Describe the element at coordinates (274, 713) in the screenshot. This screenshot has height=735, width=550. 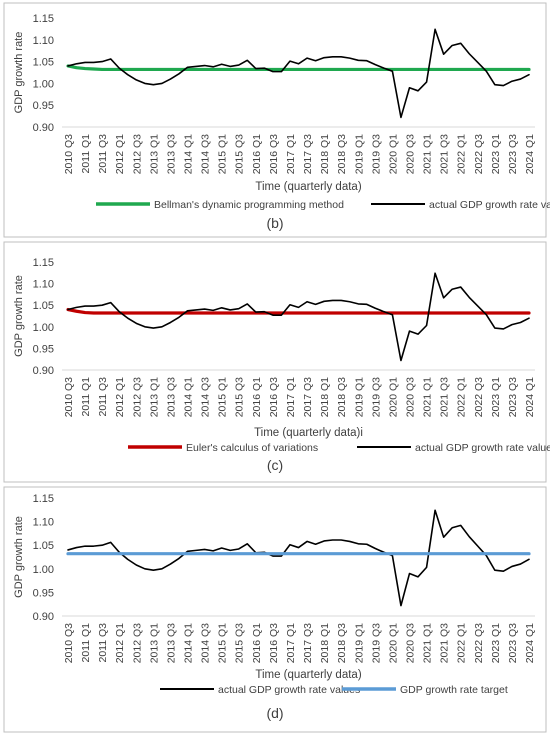
I see `panel-label: (d)` at that location.